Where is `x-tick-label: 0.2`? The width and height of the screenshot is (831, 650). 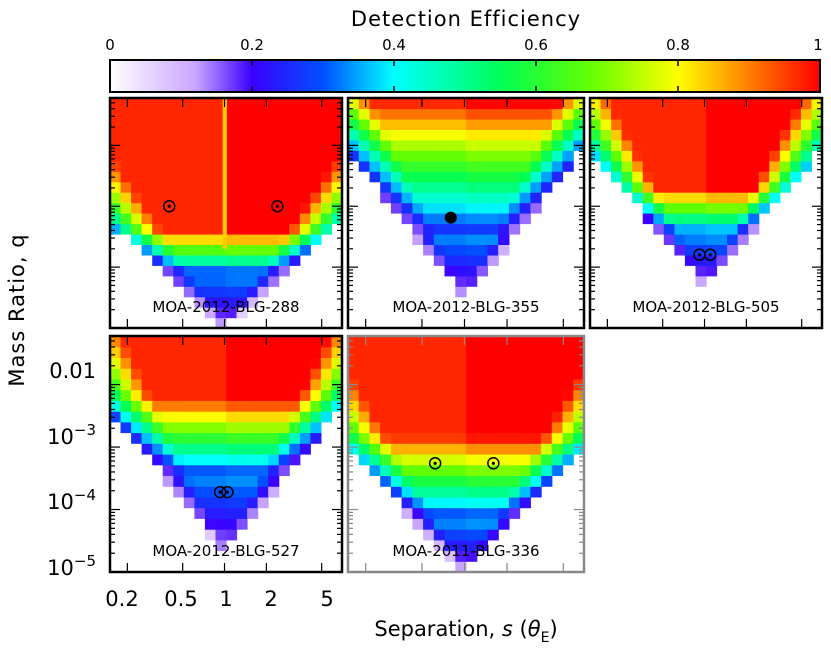 x-tick-label: 0.2 is located at coordinates (121, 599).